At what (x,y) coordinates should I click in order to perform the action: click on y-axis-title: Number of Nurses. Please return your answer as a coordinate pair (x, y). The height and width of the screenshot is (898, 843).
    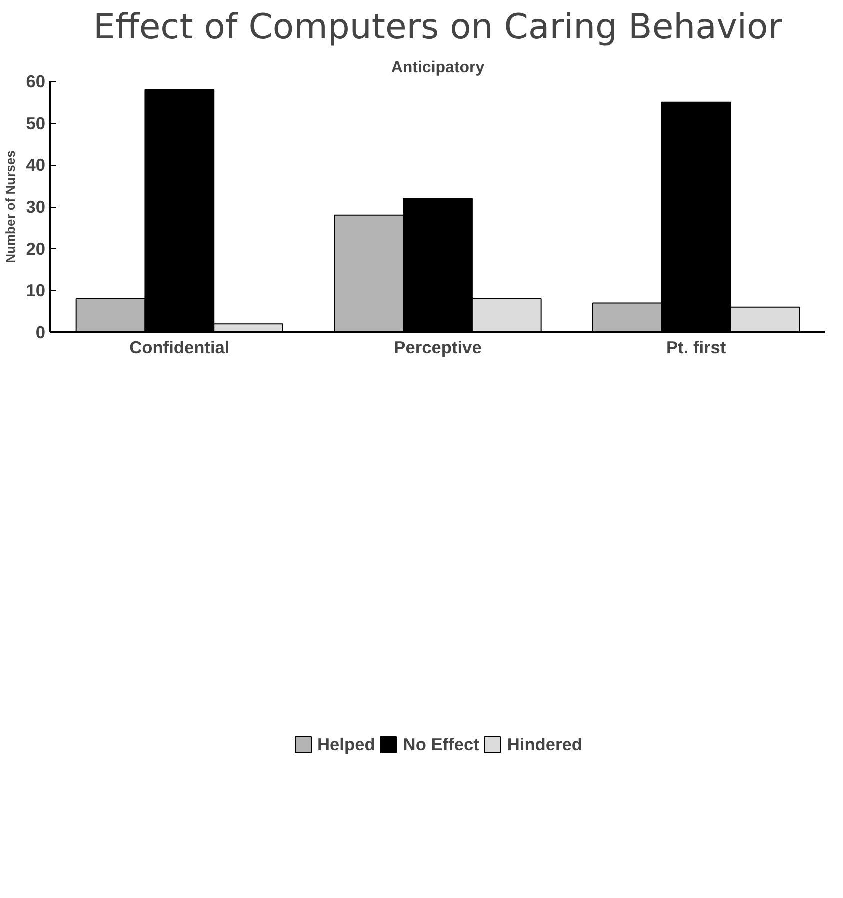
    Looking at the image, I should click on (10, 207).